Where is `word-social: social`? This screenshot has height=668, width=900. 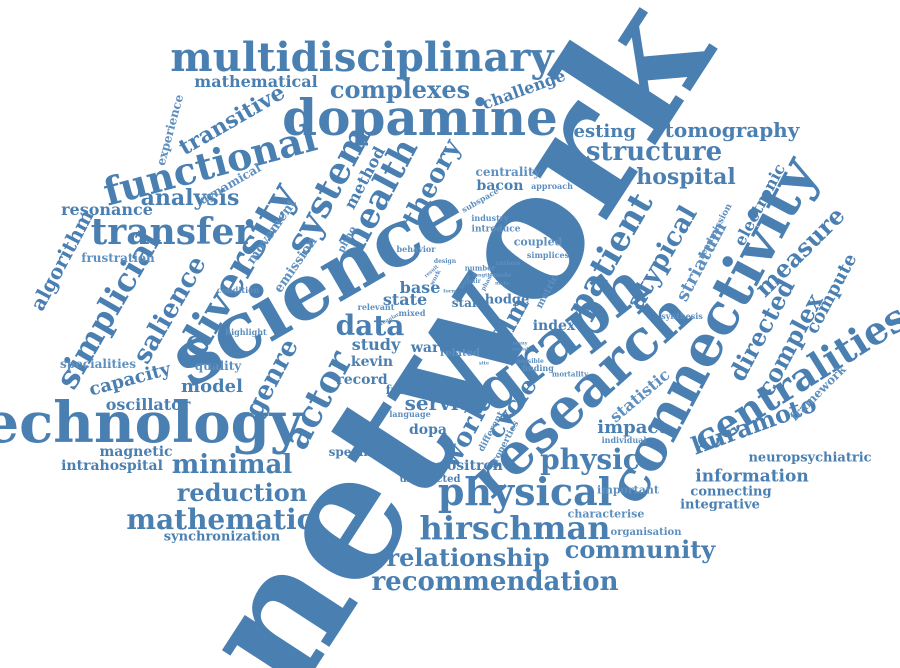 word-social: social is located at coordinates (520, 349).